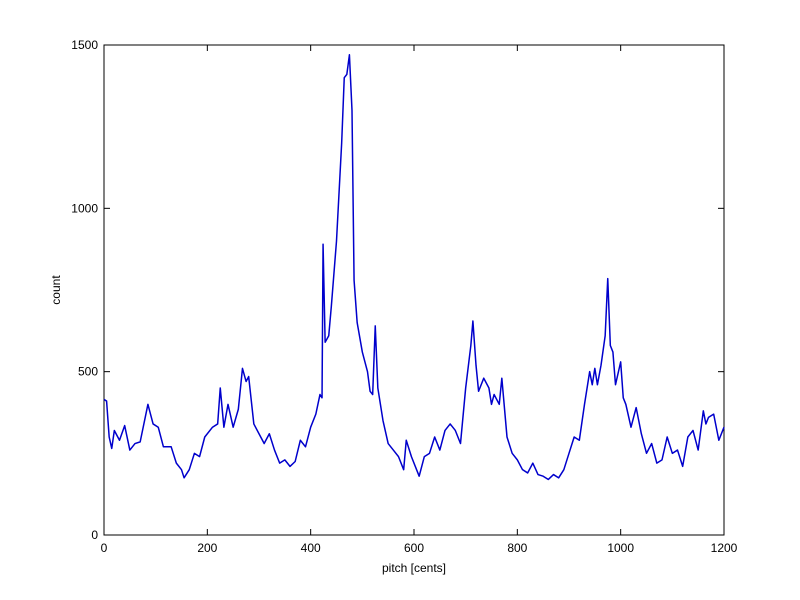  Describe the element at coordinates (84, 208) in the screenshot. I see `y-tick-label: 1000` at that location.